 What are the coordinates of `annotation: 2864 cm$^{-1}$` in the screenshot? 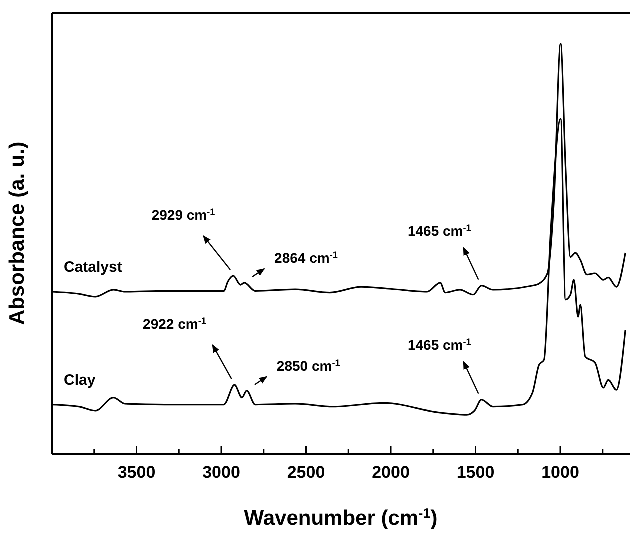 It's located at (306, 258).